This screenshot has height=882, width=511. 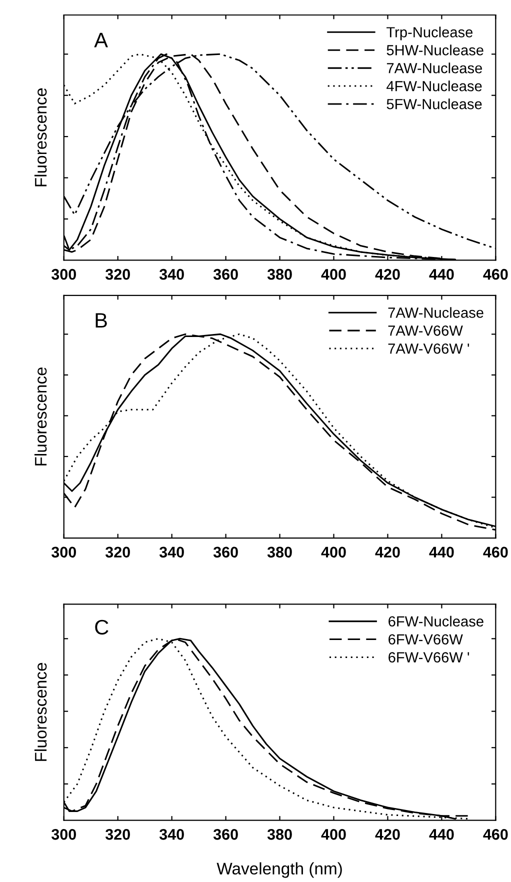 I want to click on legend-label: 7AW-V66W ', so click(x=429, y=348).